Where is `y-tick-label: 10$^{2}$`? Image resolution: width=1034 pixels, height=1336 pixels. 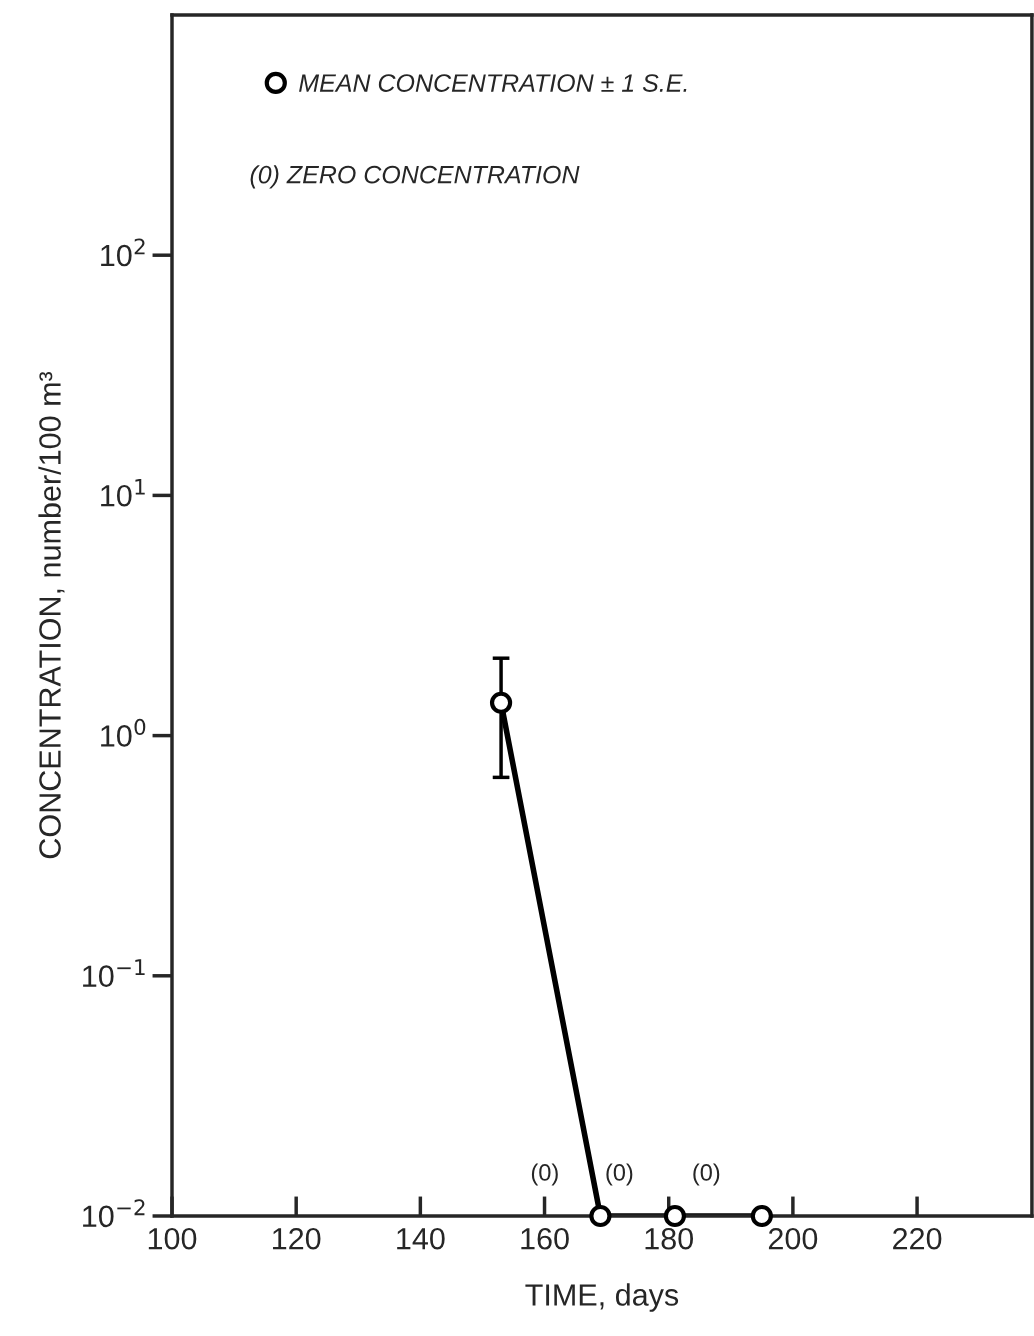 y-tick-label: 10$^{2}$ is located at coordinates (123, 252).